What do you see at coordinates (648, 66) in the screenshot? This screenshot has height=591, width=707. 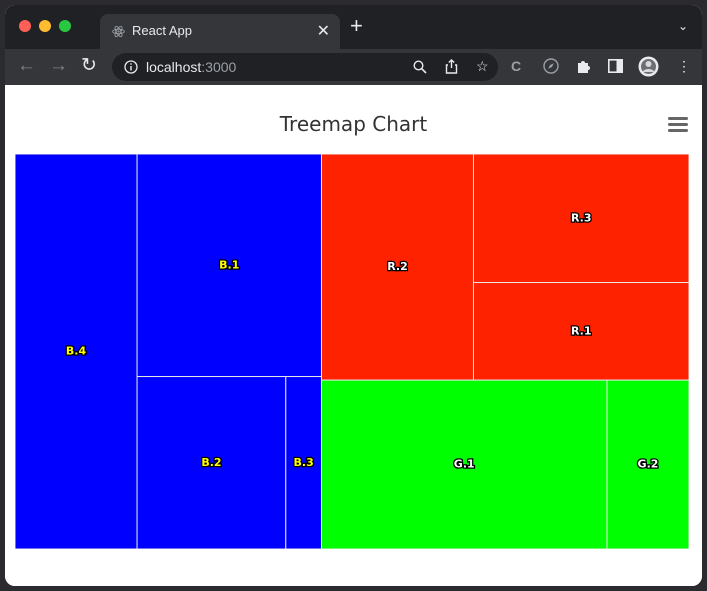 I see `profile-avatar` at bounding box center [648, 66].